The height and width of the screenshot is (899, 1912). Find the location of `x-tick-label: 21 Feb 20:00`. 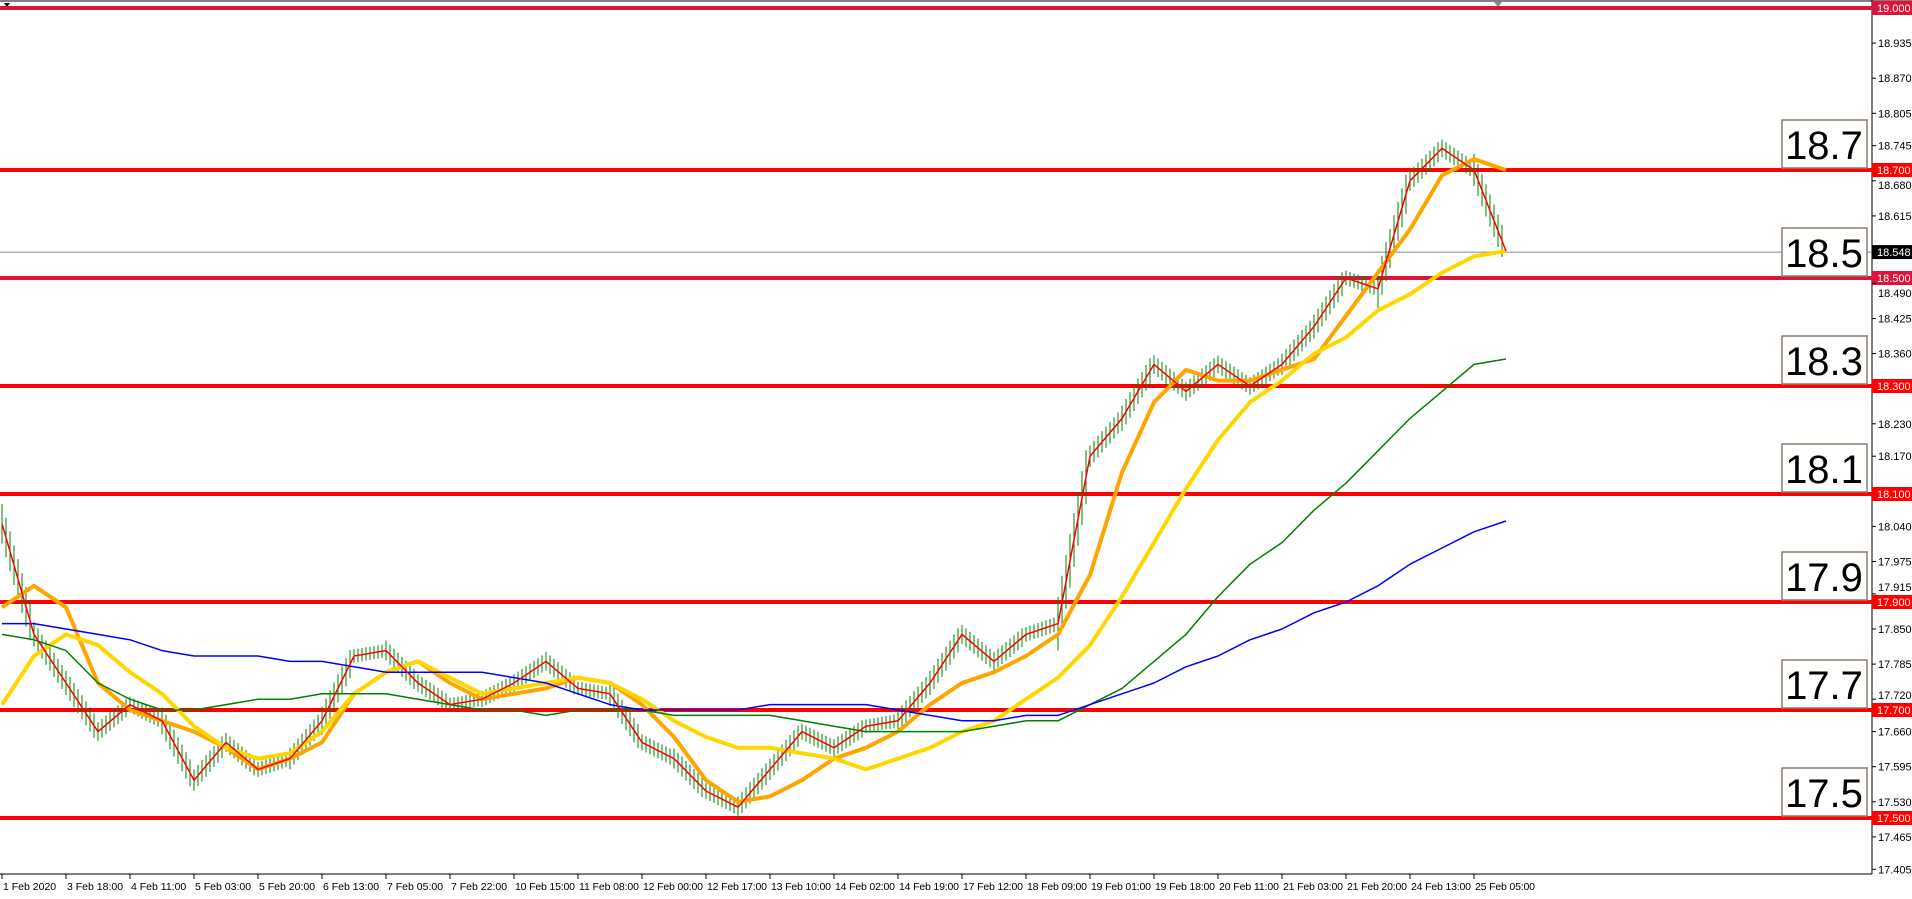

x-tick-label: 21 Feb 20:00 is located at coordinates (1377, 887).